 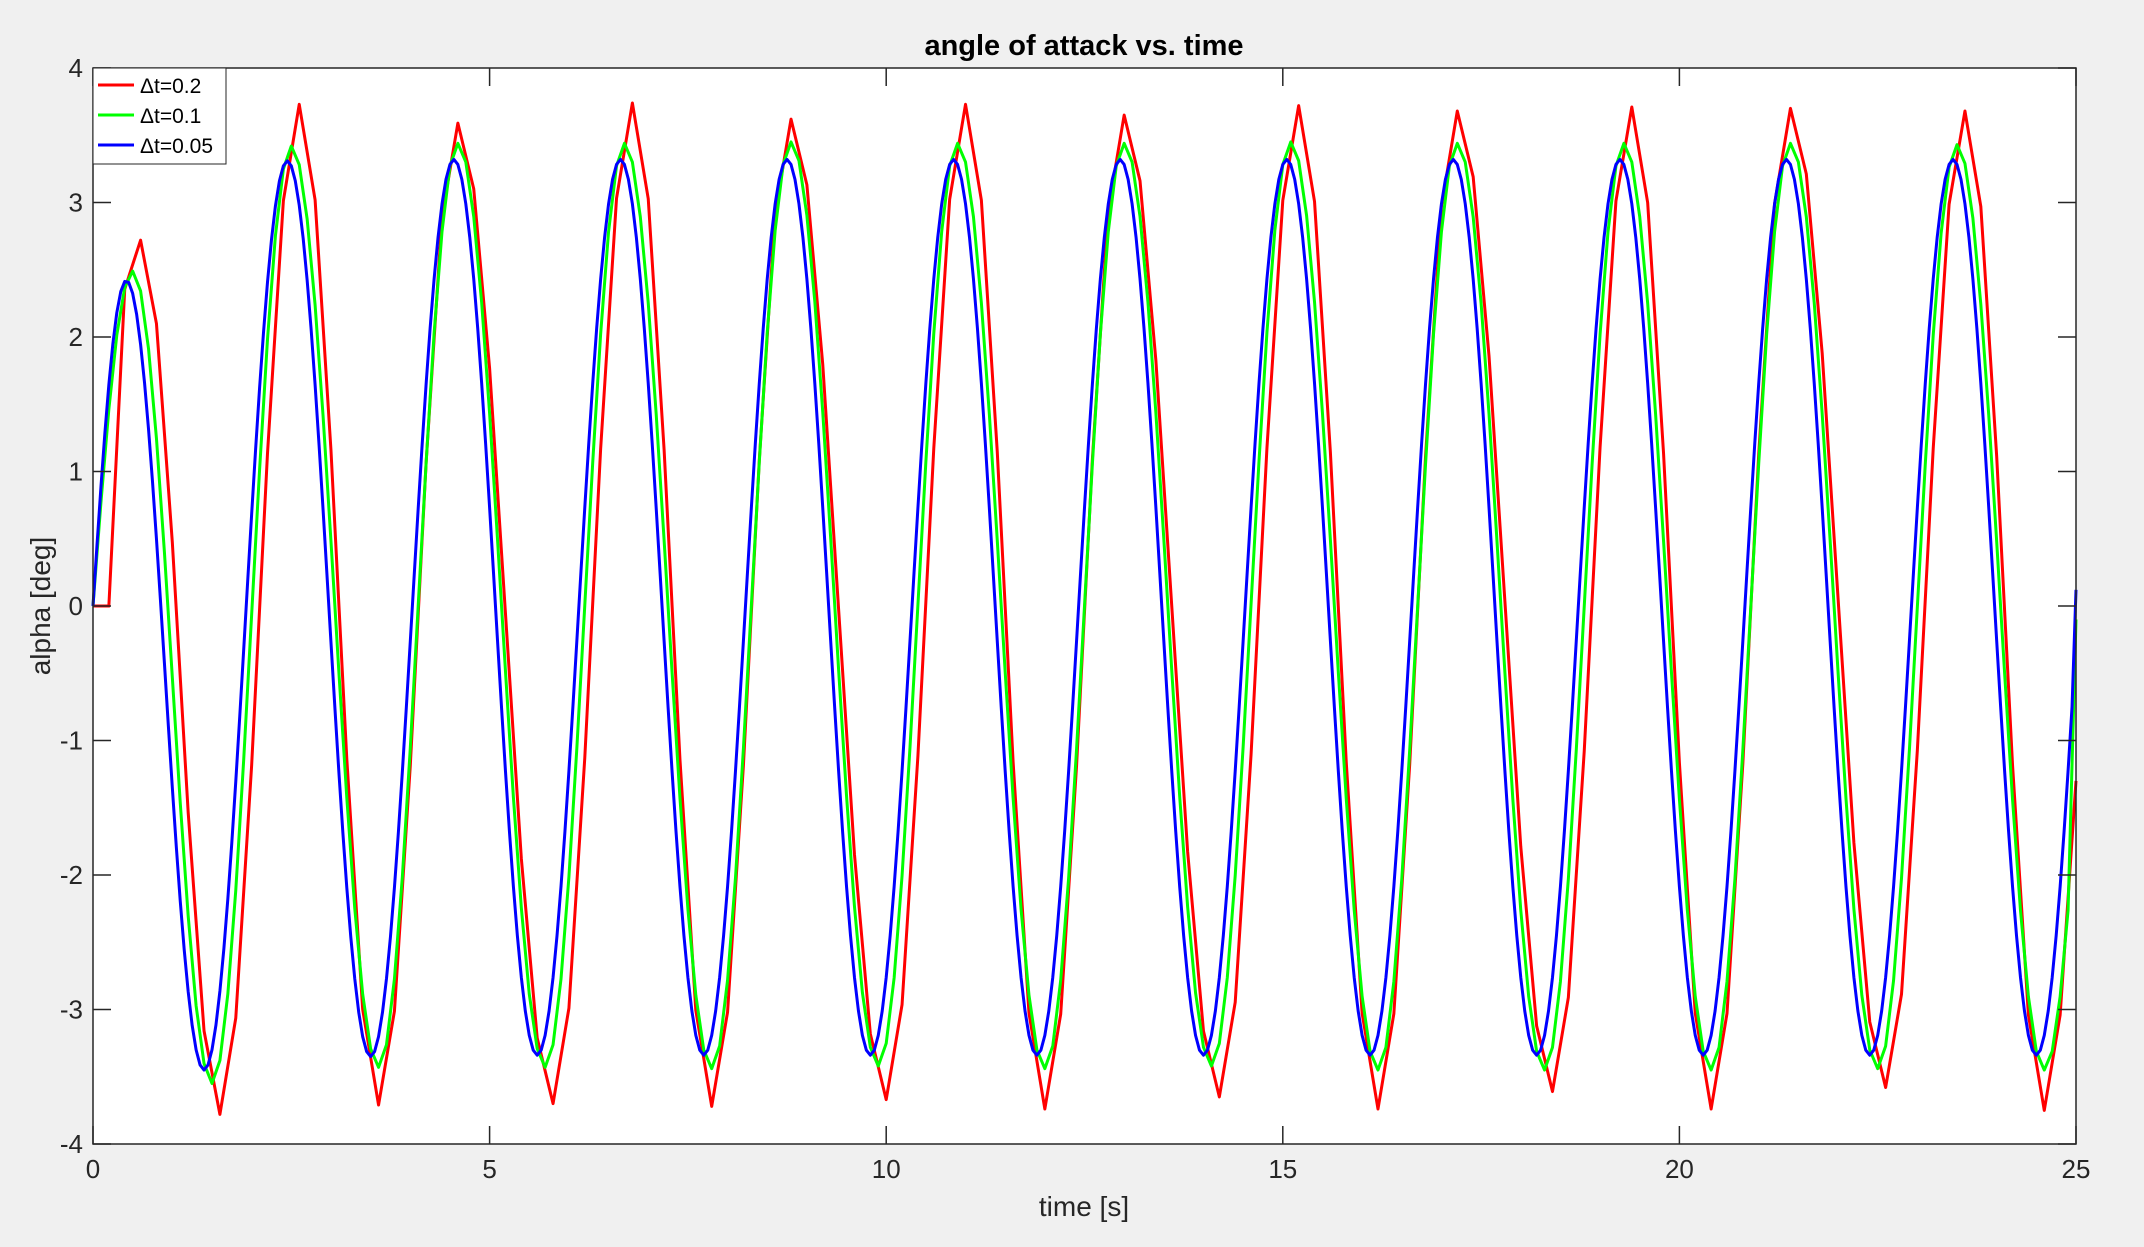 I want to click on x-tick-label: 5, so click(x=489, y=1169).